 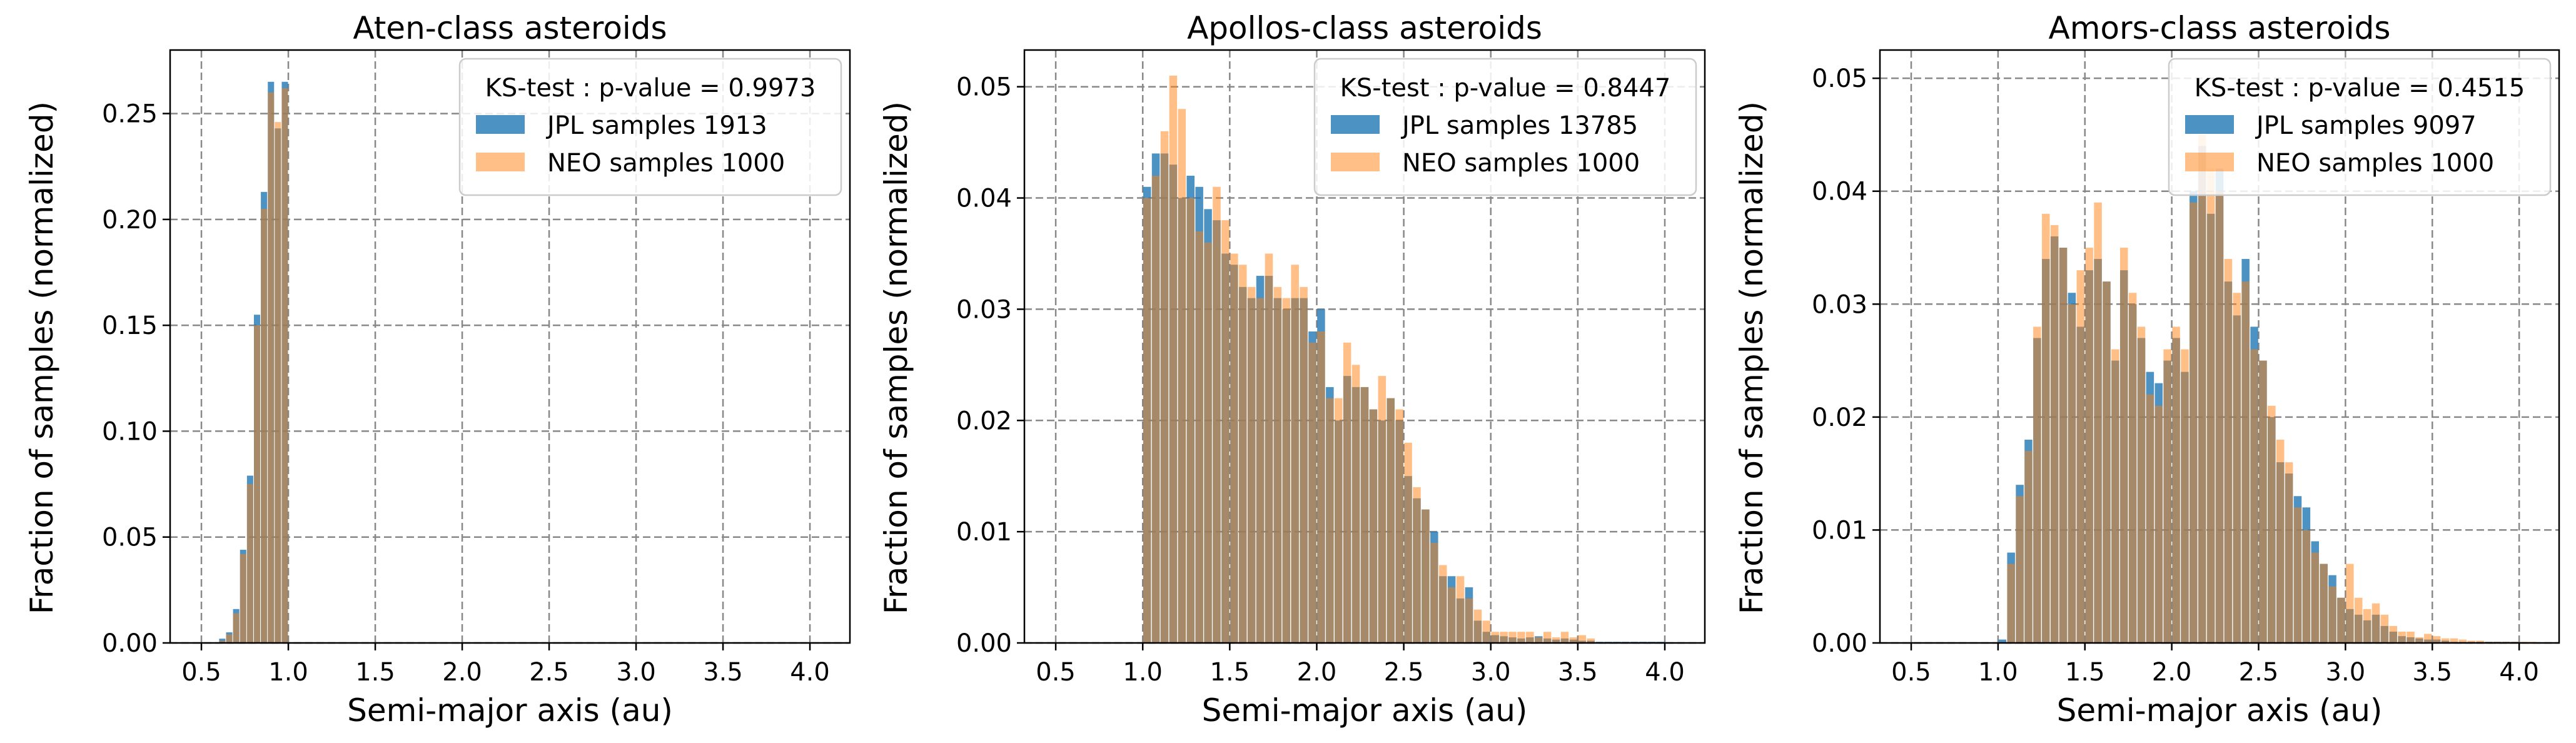 What do you see at coordinates (1519, 125) in the screenshot?
I see `legend-label-jpl: JPL samples 13785` at bounding box center [1519, 125].